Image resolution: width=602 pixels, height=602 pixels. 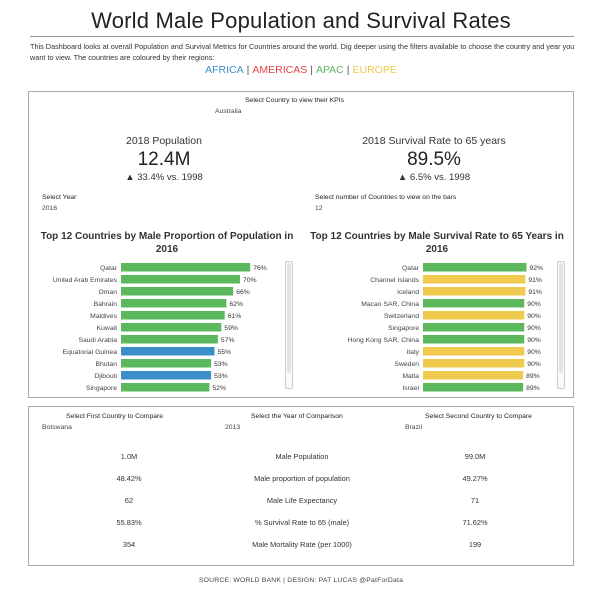 What do you see at coordinates (384, 340) in the screenshot?
I see `bar-category-label: Hong Kong SAR, China` at bounding box center [384, 340].